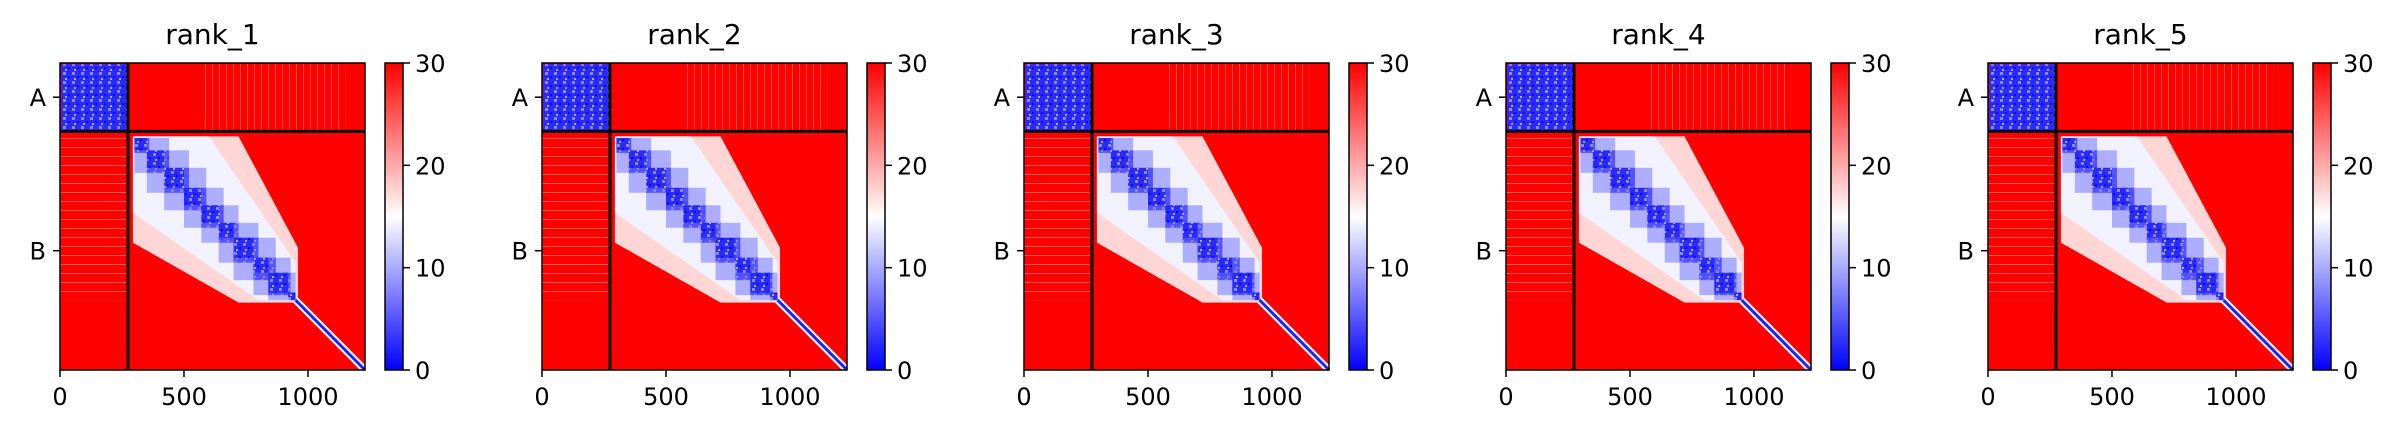 The height and width of the screenshot is (438, 2401). I want to click on panel-title: rank_2, so click(694, 34).